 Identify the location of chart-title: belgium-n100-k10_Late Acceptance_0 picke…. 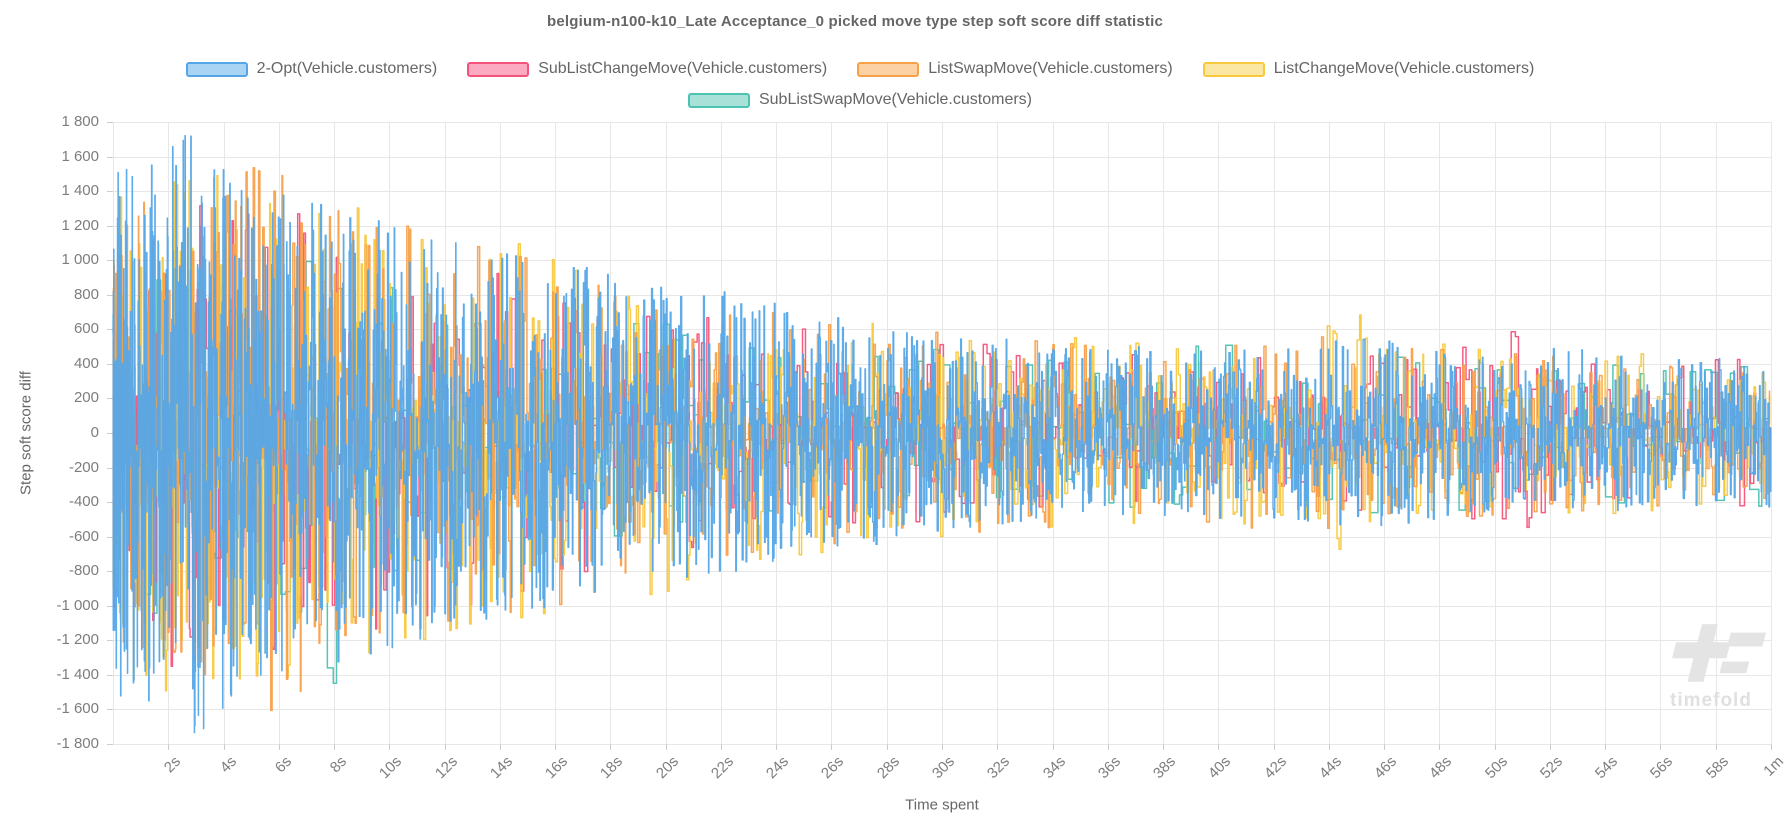
(855, 21).